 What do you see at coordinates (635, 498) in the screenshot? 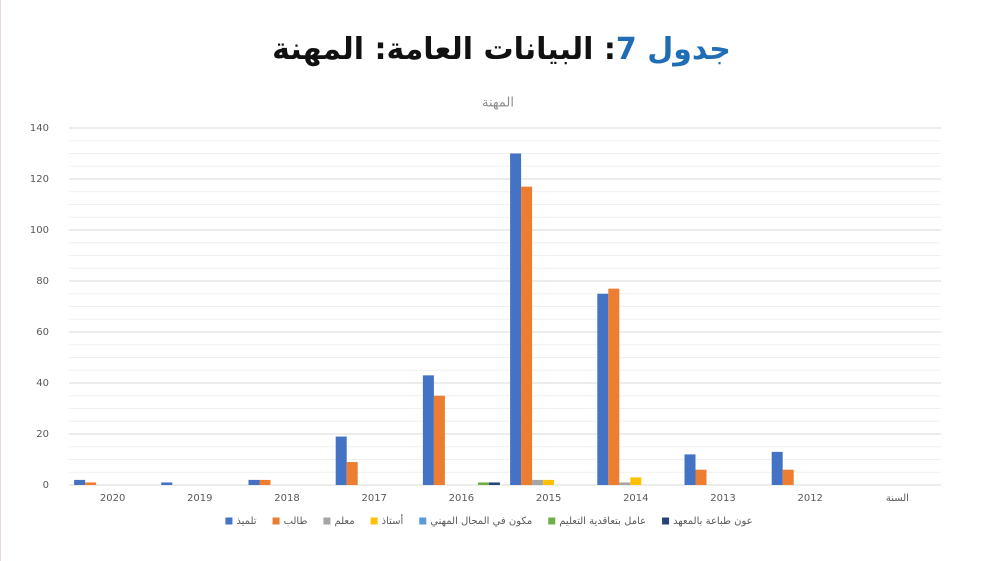
I see `x-tick-label: 2014` at bounding box center [635, 498].